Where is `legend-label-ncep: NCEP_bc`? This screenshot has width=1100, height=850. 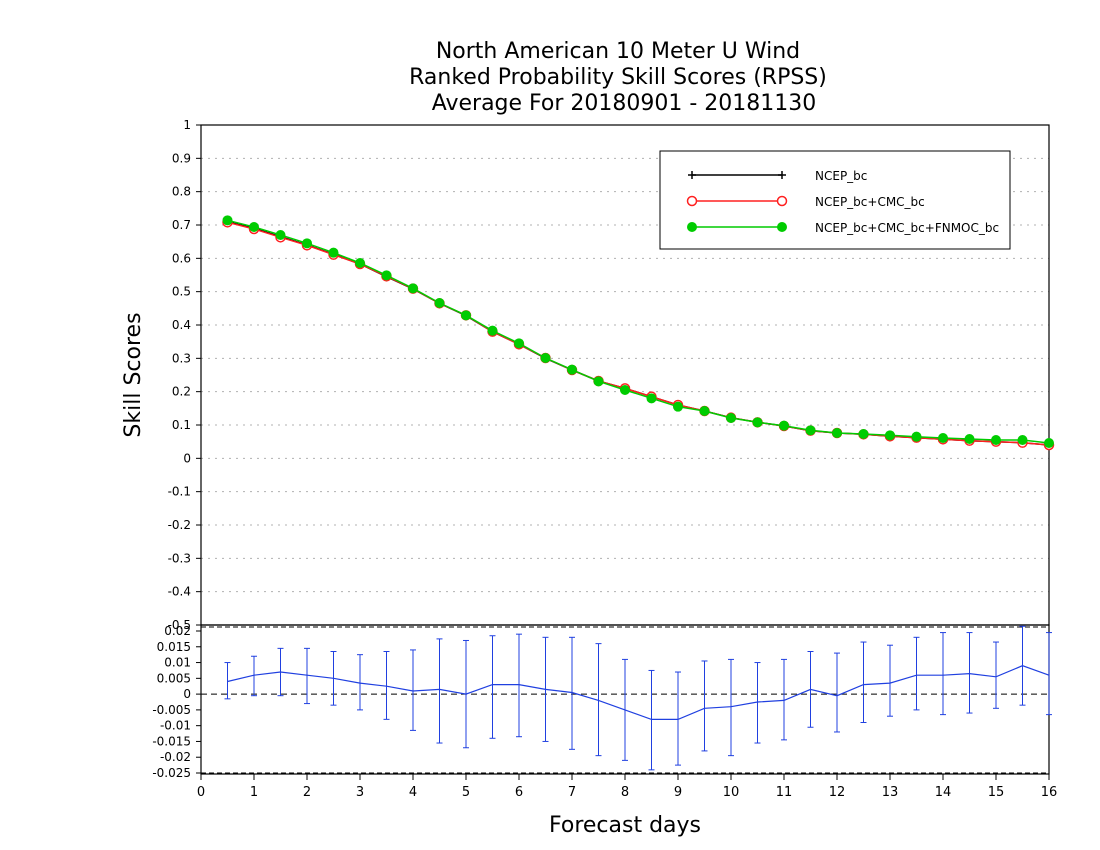 legend-label-ncep: NCEP_bc is located at coordinates (841, 176).